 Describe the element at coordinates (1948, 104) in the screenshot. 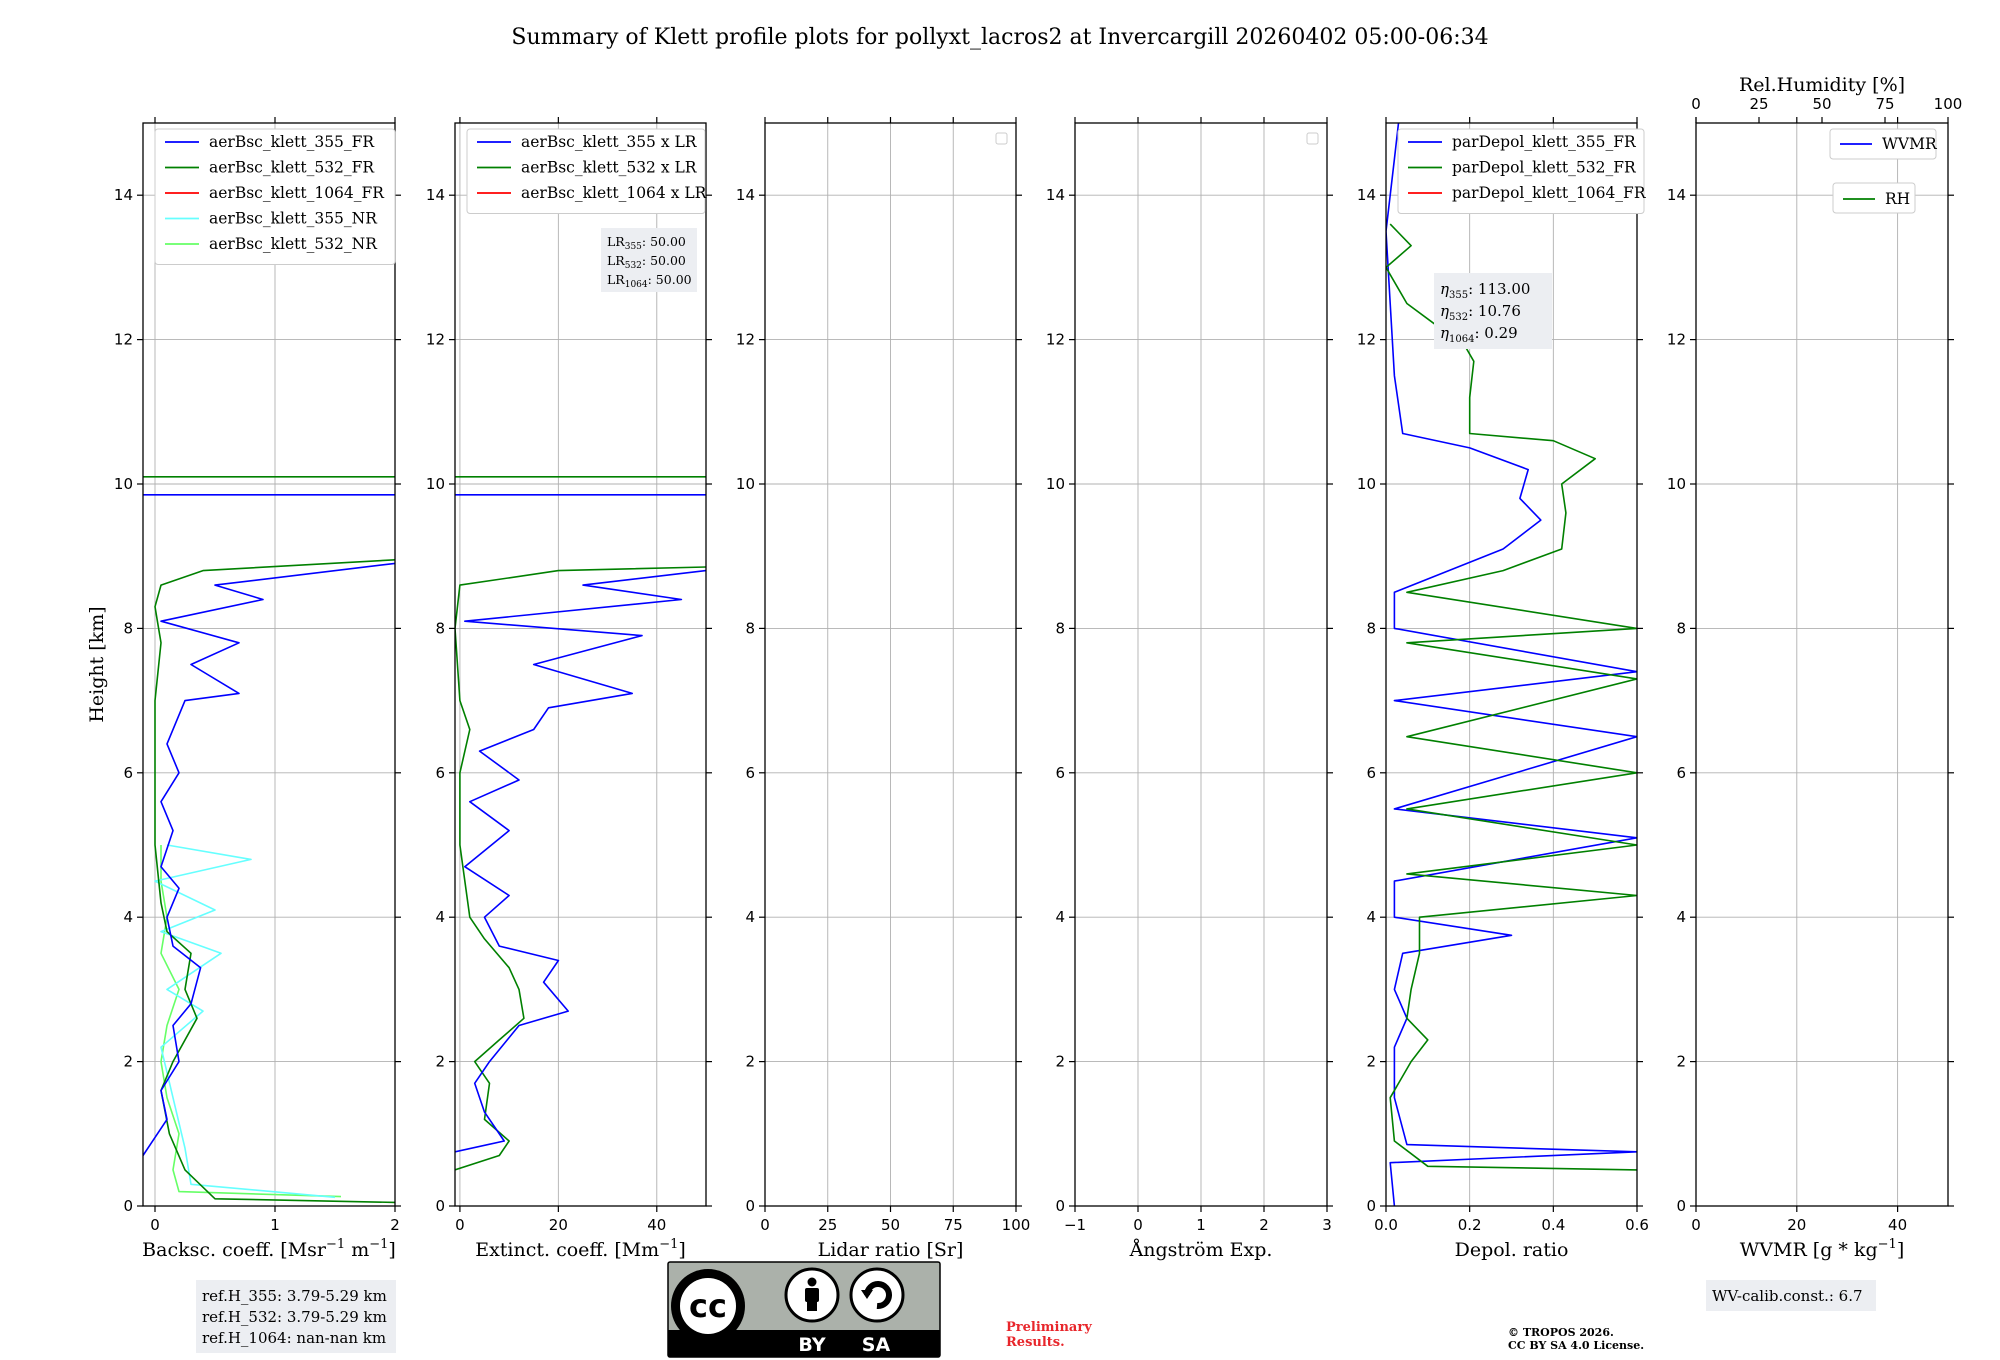

I see `rh-tick-label: 100` at that location.